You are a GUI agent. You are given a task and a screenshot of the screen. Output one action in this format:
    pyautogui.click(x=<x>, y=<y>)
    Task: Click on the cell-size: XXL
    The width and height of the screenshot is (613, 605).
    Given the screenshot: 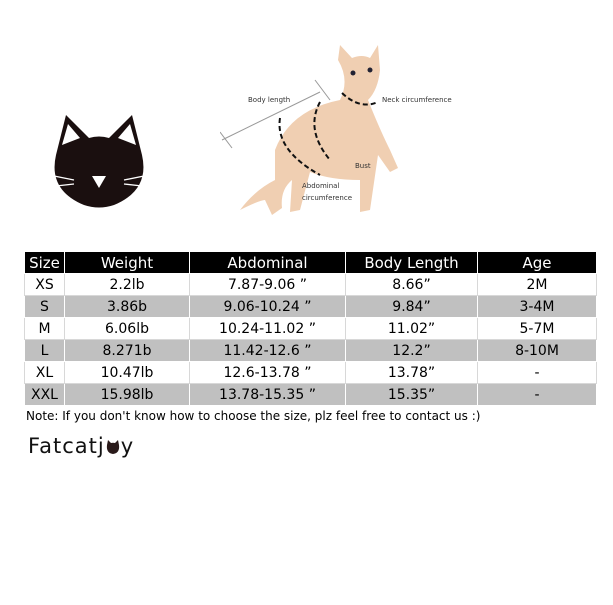 What is the action you would take?
    pyautogui.click(x=44, y=394)
    